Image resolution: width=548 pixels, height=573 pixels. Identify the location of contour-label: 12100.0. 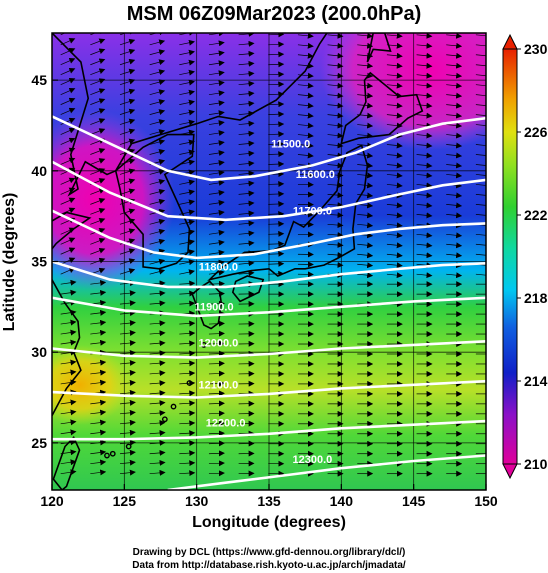
(218, 385).